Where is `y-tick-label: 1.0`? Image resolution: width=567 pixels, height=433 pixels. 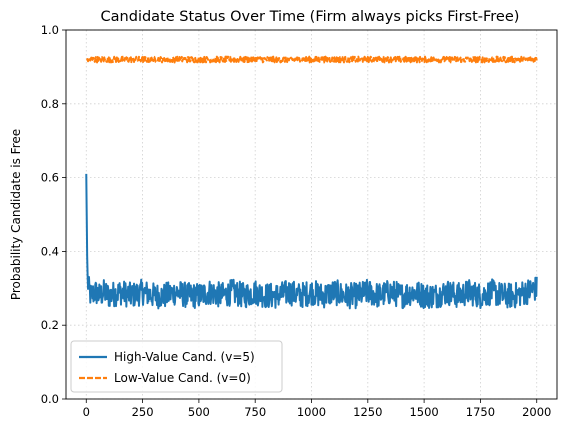
y-tick-label: 1.0 is located at coordinates (50, 30).